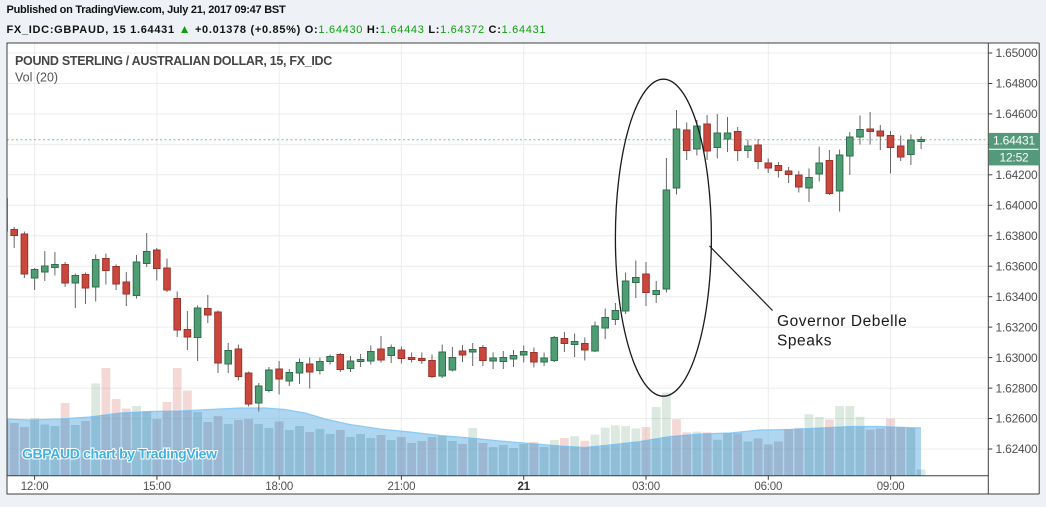 This screenshot has width=1046, height=507. I want to click on svg-text: 1.64800, so click(1017, 84).